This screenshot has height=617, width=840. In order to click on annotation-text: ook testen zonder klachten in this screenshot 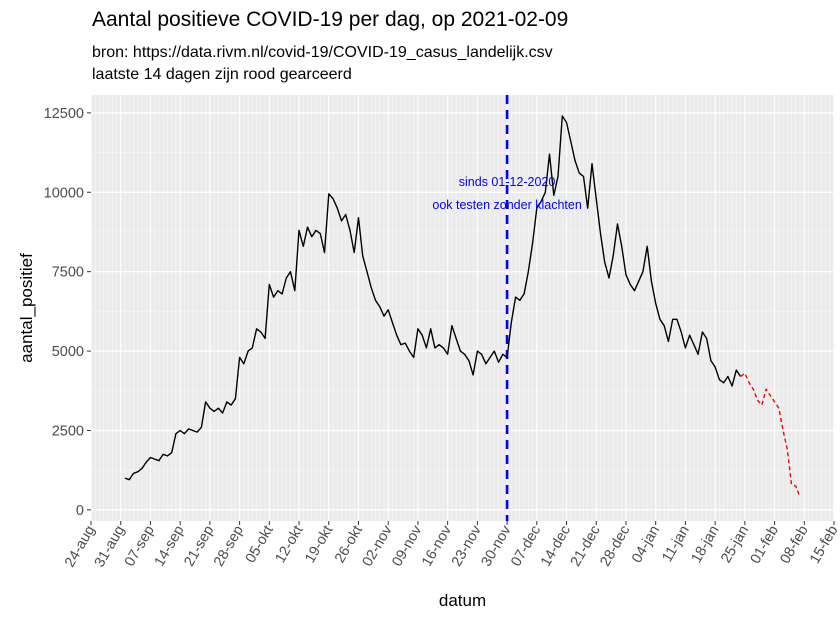, I will do `click(506, 205)`.